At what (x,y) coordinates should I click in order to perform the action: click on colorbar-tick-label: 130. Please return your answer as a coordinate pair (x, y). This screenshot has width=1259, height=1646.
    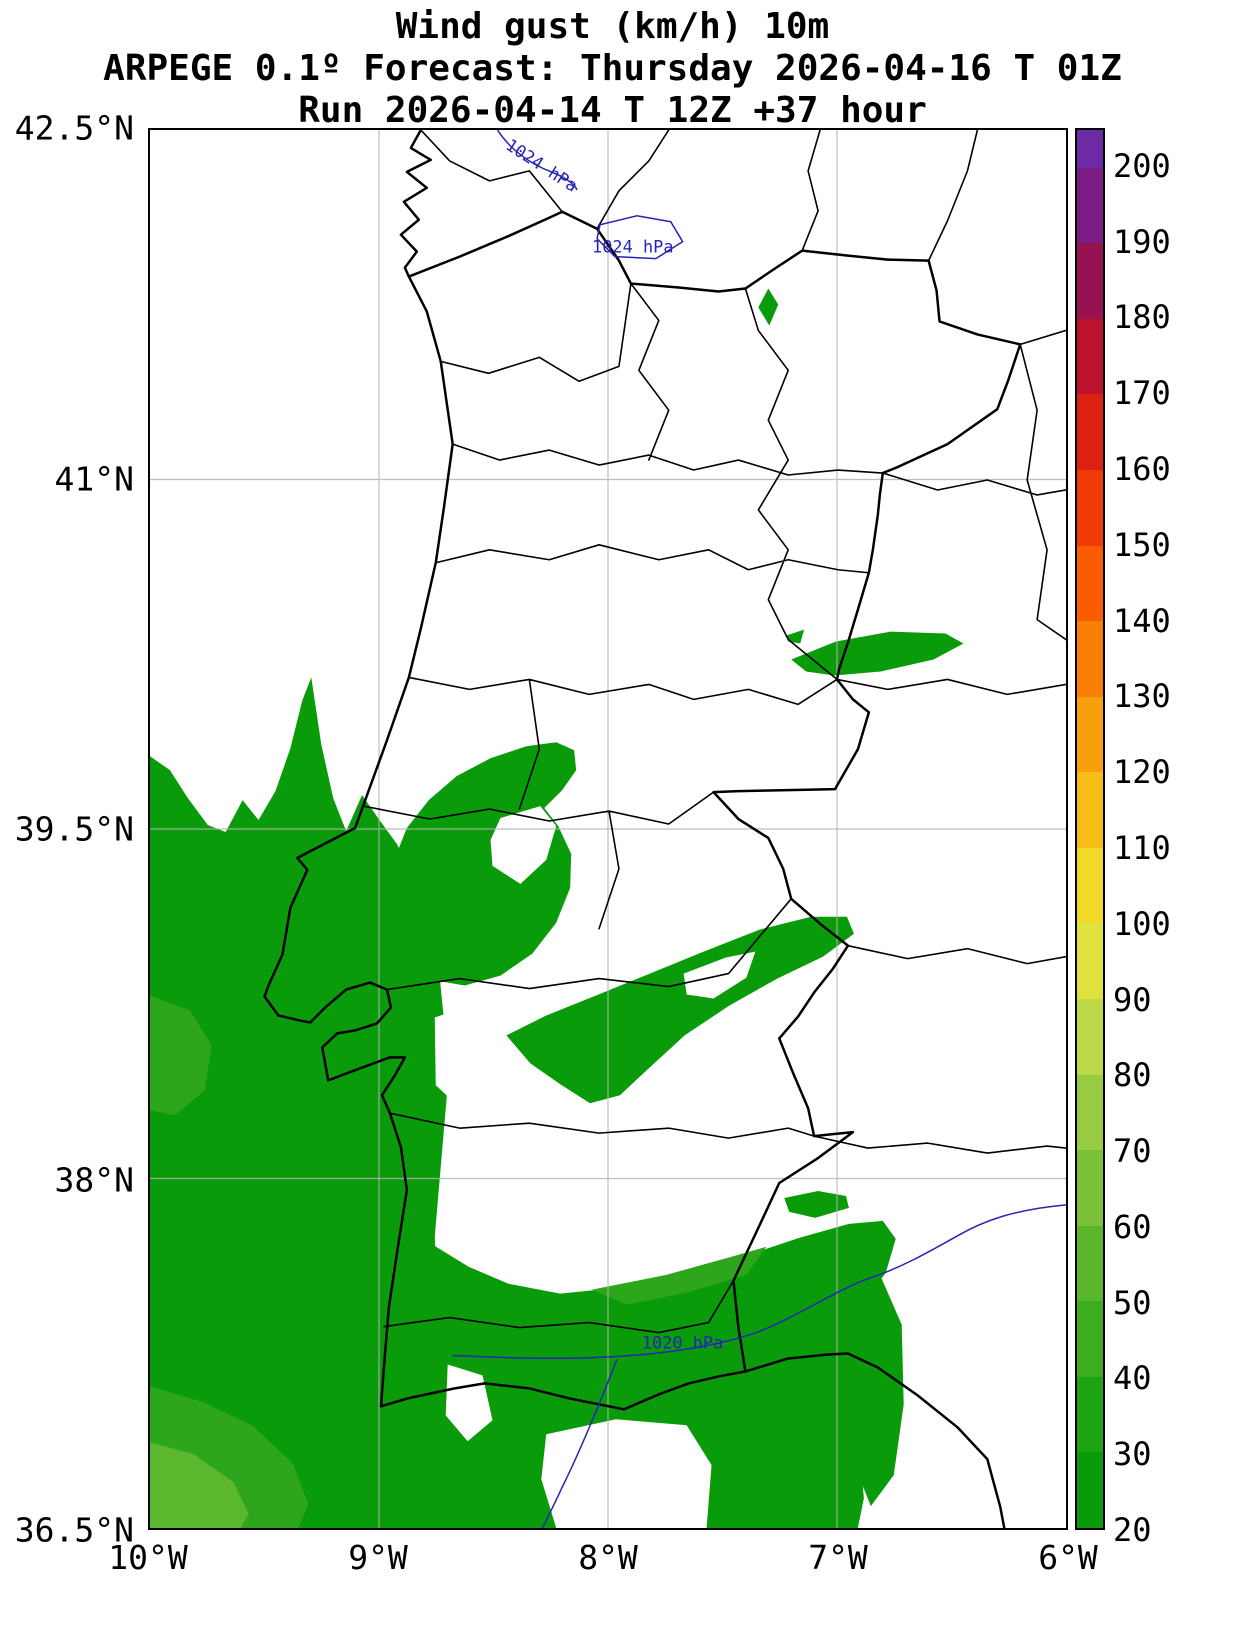
    Looking at the image, I should click on (1142, 696).